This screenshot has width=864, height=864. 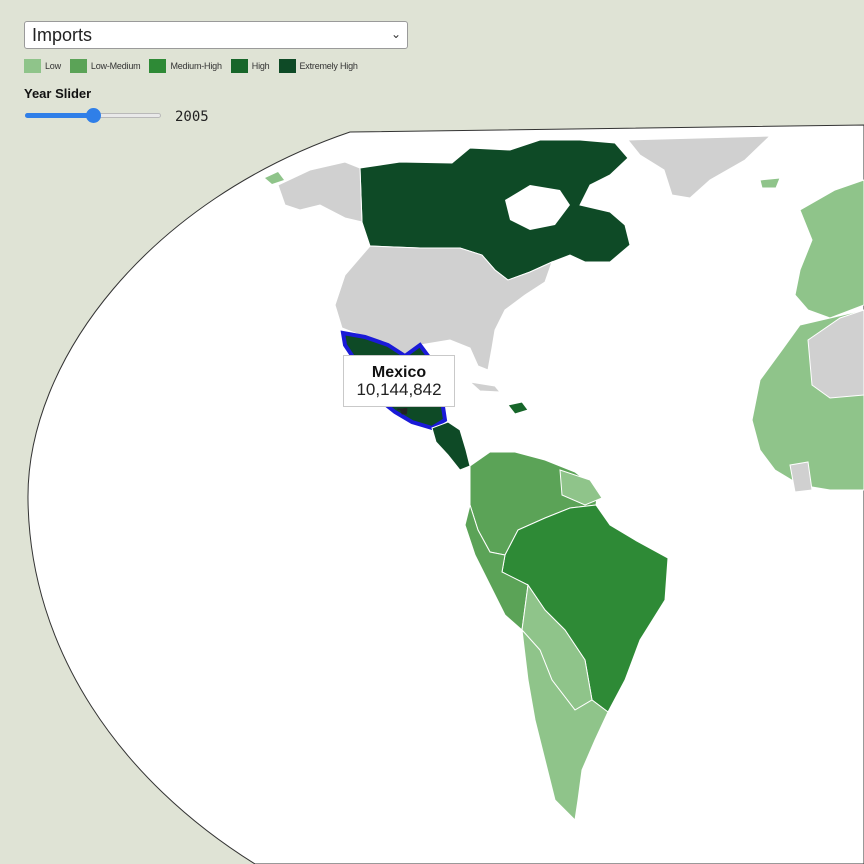 What do you see at coordinates (801, 477) in the screenshot?
I see `country-nigeria` at bounding box center [801, 477].